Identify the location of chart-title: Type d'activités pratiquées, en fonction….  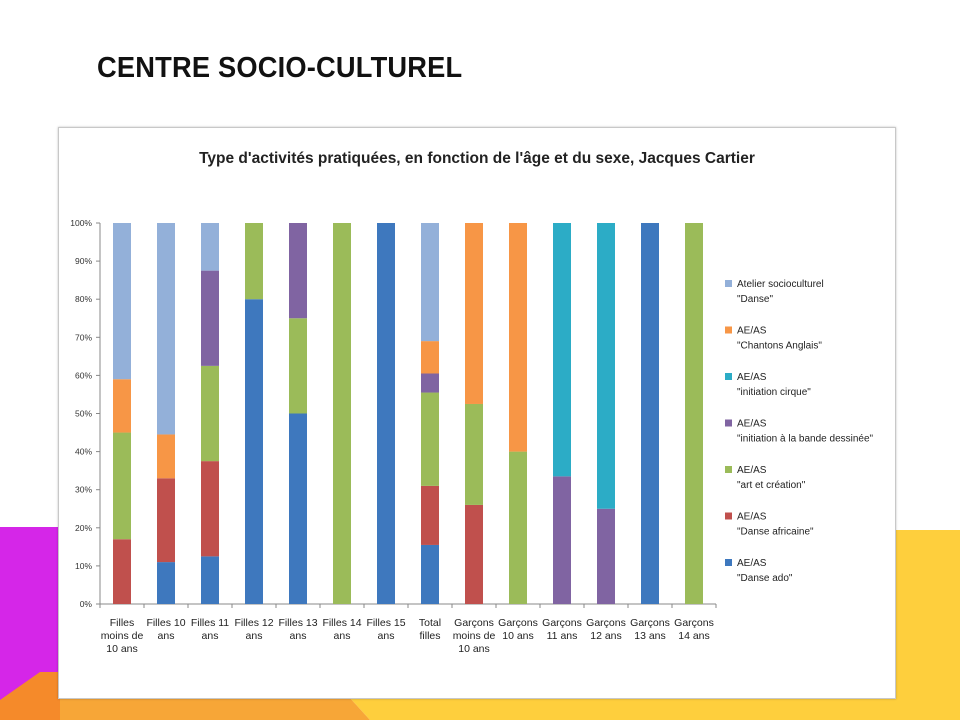
(477, 158).